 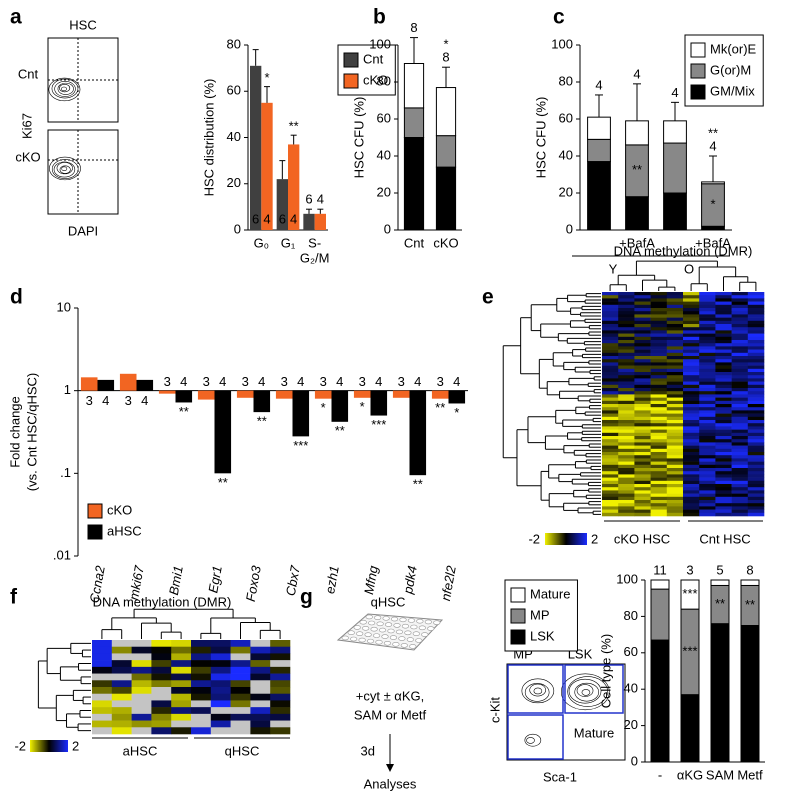 I want to click on legend: Mk(or)E G(or)M GM/Mix, so click(x=724, y=70).